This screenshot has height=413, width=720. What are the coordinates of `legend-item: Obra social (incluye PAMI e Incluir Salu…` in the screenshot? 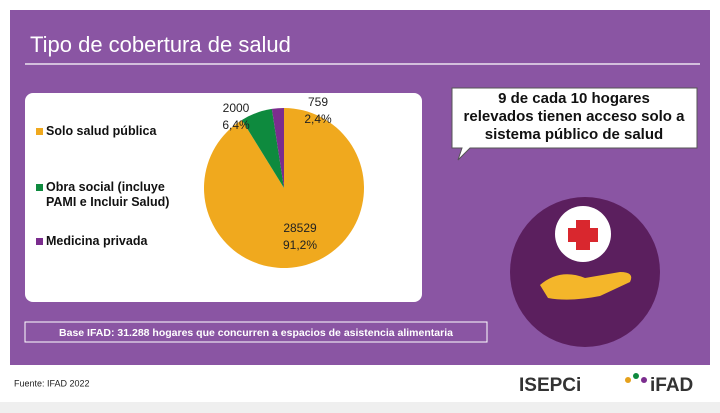 It's located at (106, 195).